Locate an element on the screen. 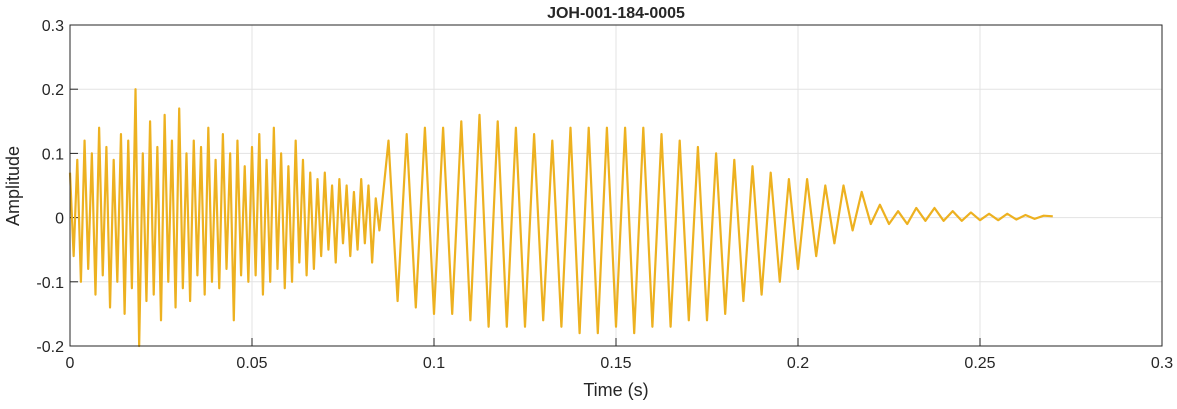  chart-title: JOH-001-184-0005 is located at coordinates (616, 13).